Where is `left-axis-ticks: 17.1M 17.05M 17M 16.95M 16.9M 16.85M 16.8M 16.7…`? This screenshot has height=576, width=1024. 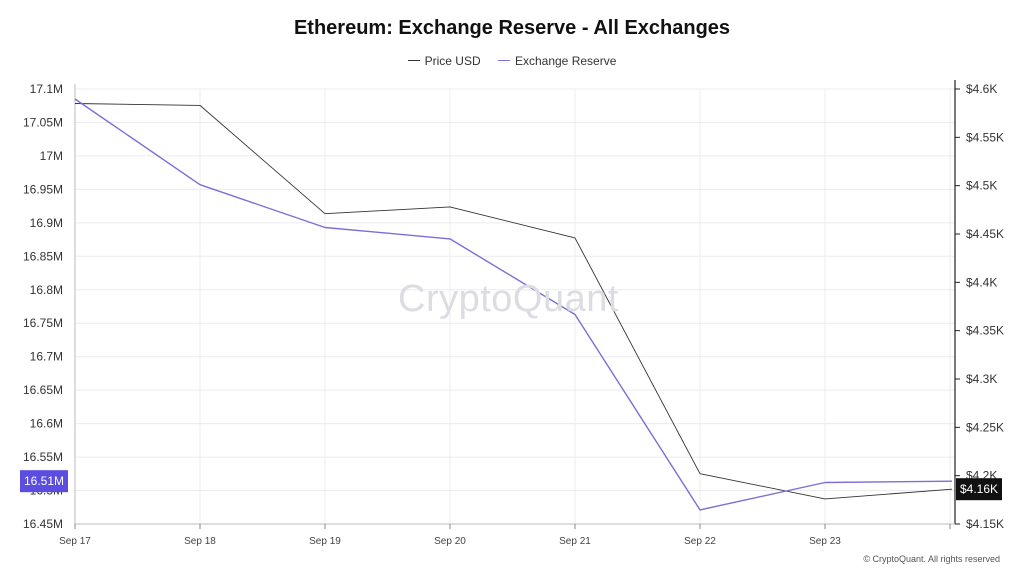 left-axis-ticks: 17.1M 17.05M 17M 16.95M 16.9M 16.85M 16.8M 16.7… is located at coordinates (43, 306).